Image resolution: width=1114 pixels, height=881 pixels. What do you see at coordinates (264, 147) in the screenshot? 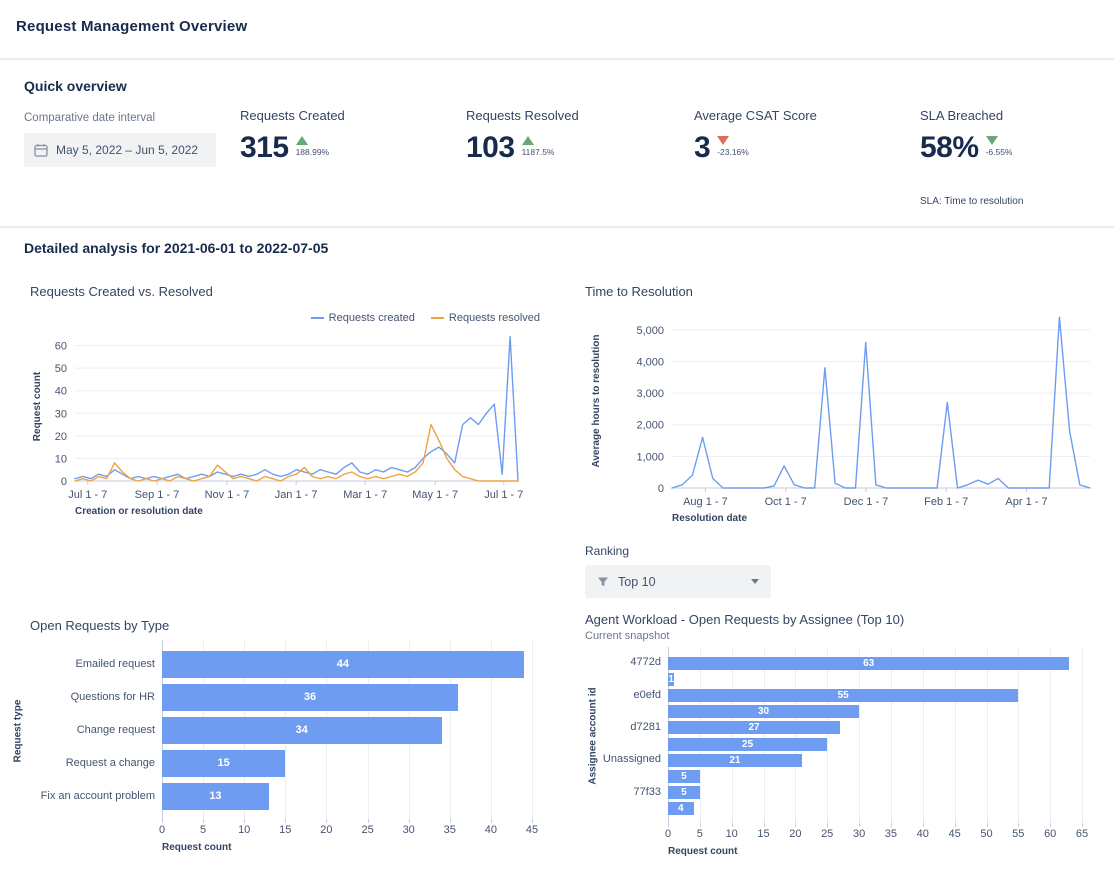
I see `metric-value: 315` at bounding box center [264, 147].